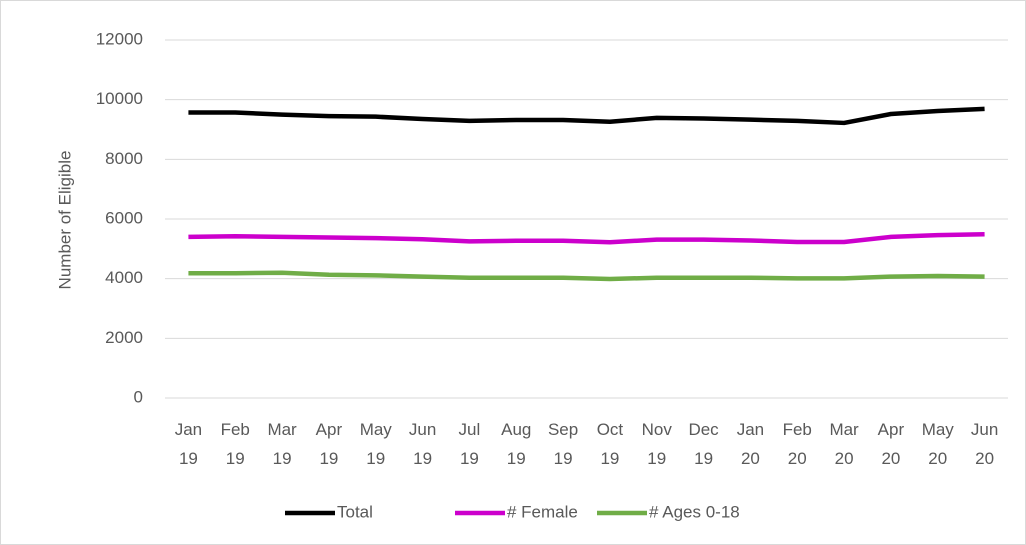  What do you see at coordinates (563, 444) in the screenshot?
I see `x-tick-label: Sep 19` at bounding box center [563, 444].